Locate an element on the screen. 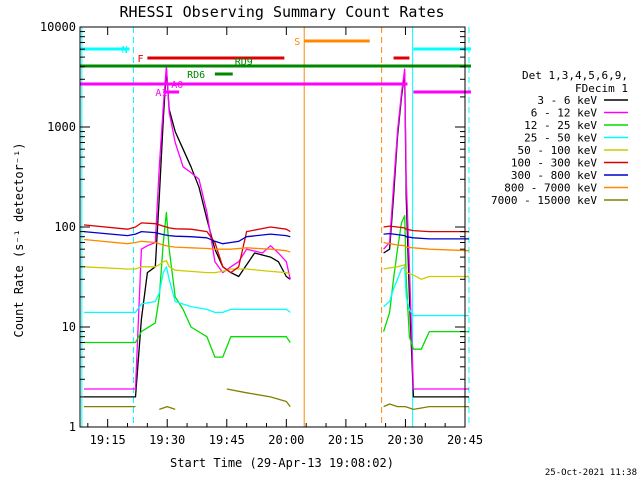  y-tick-label-2: 100 is located at coordinates (65, 227).